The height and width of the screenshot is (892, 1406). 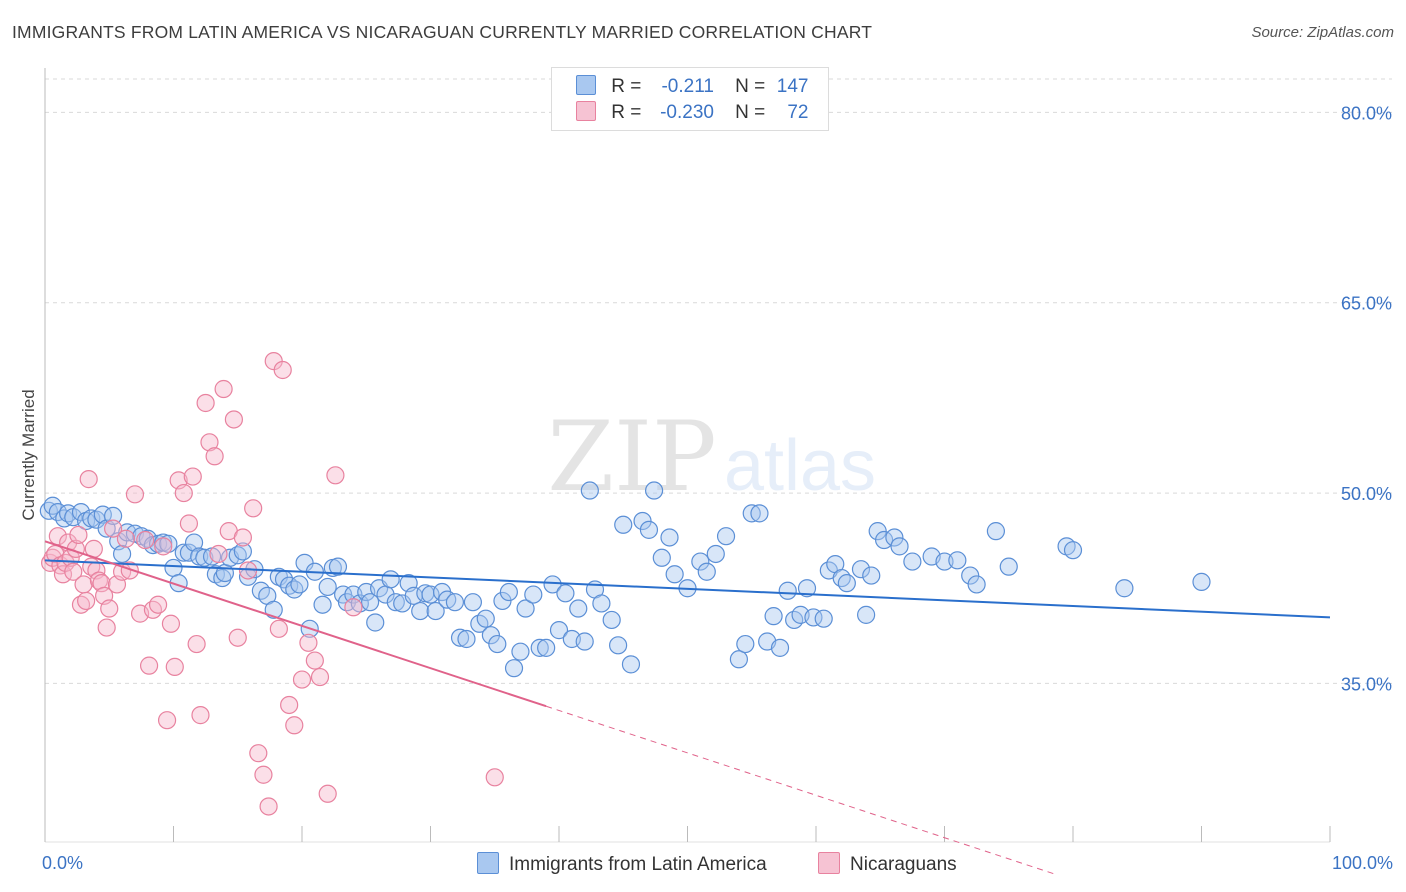 I want to click on legend-swatch-blue, so click(x=586, y=85).